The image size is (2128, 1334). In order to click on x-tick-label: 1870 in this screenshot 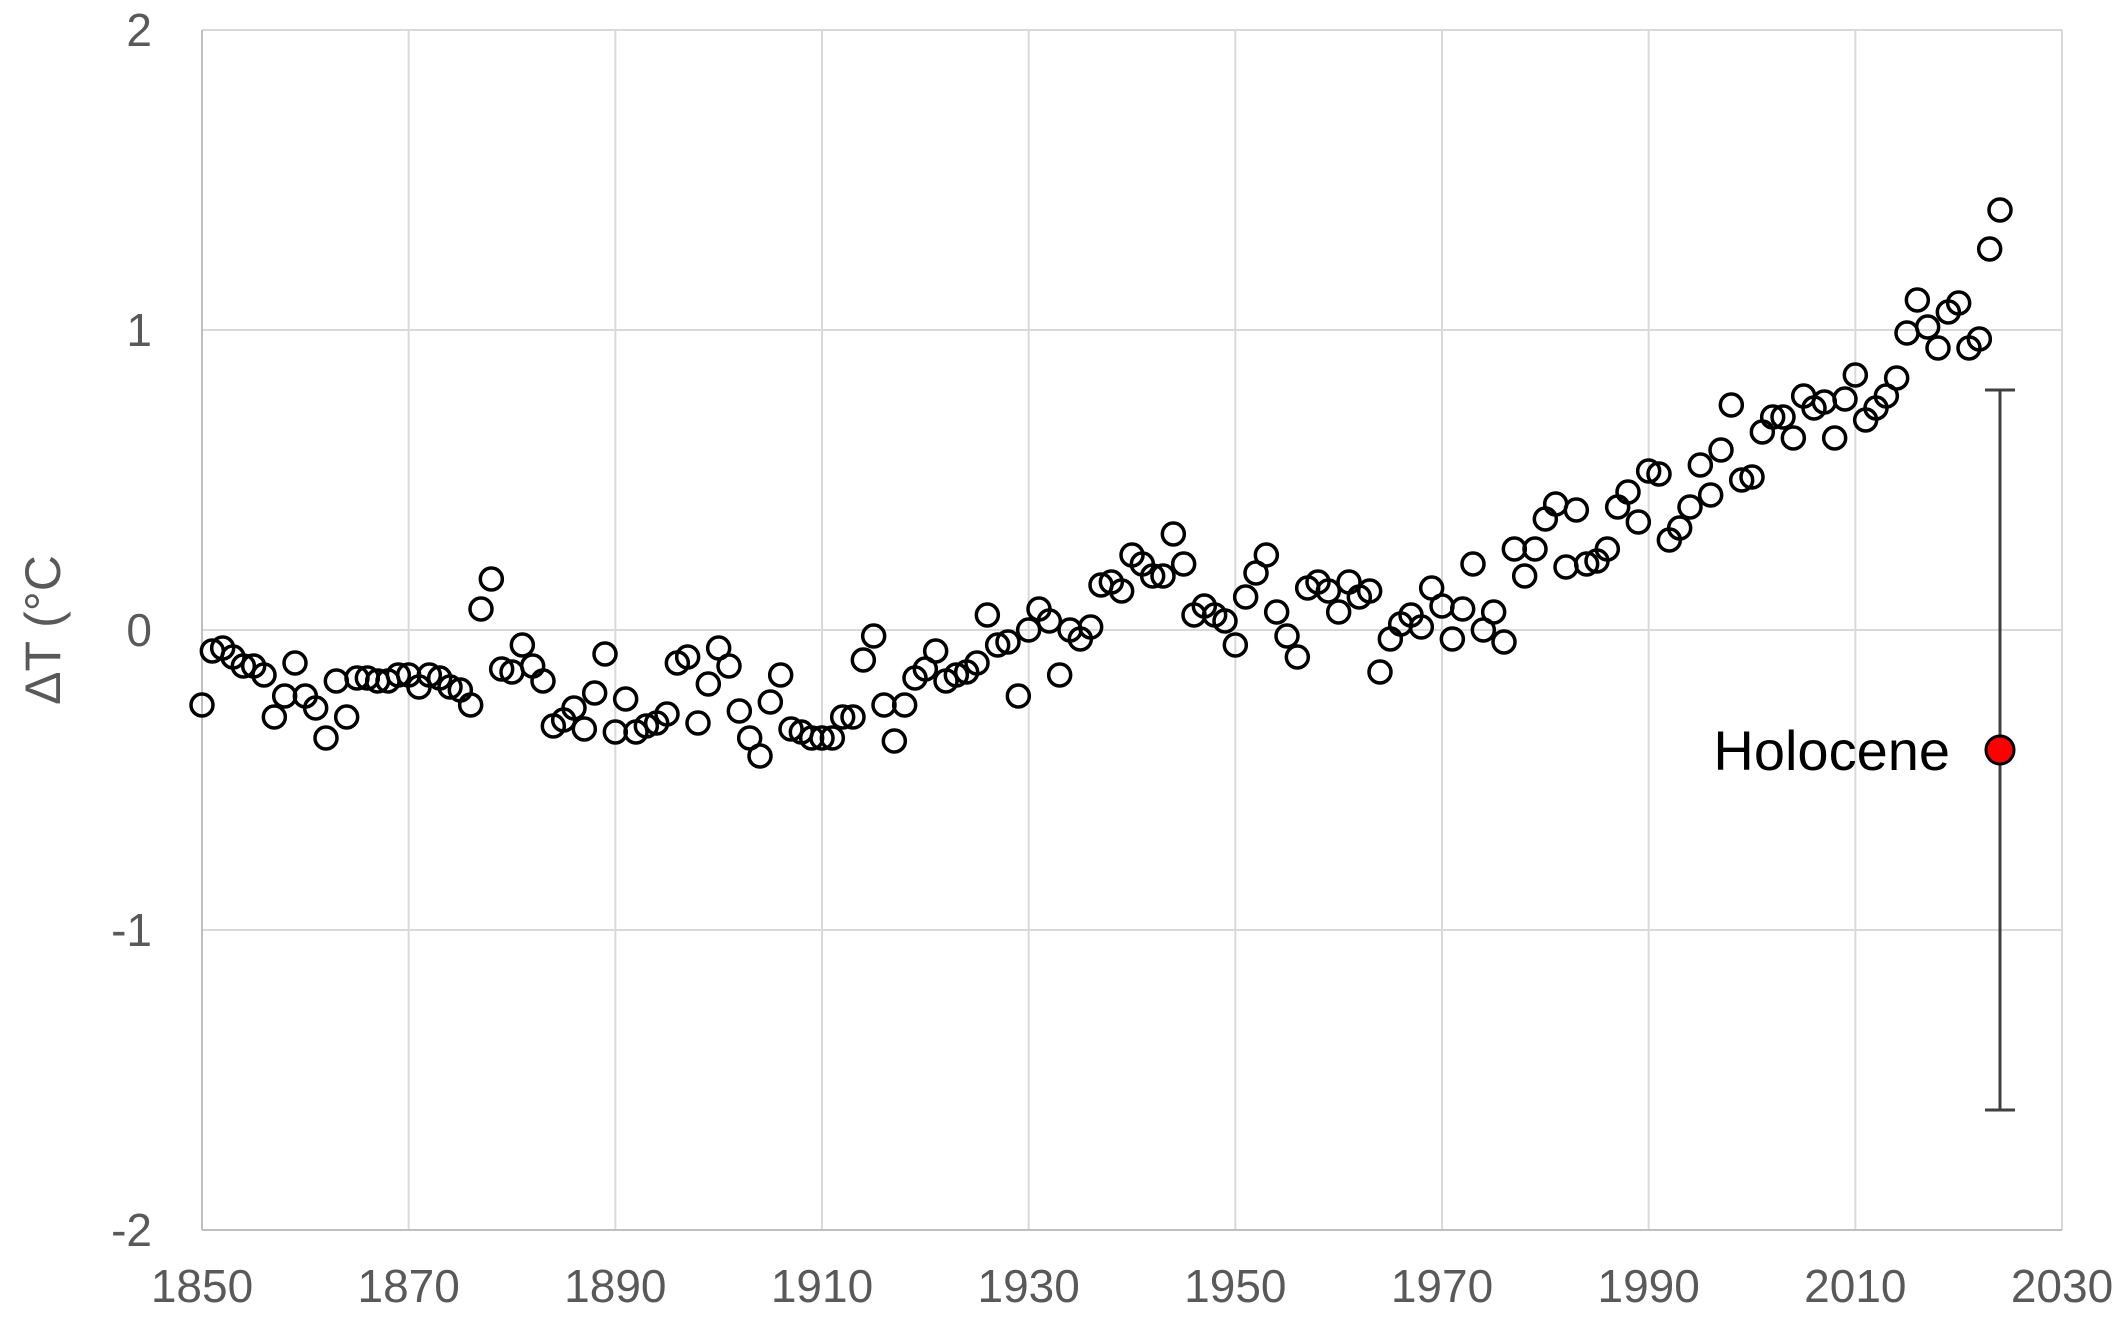, I will do `click(408, 1286)`.